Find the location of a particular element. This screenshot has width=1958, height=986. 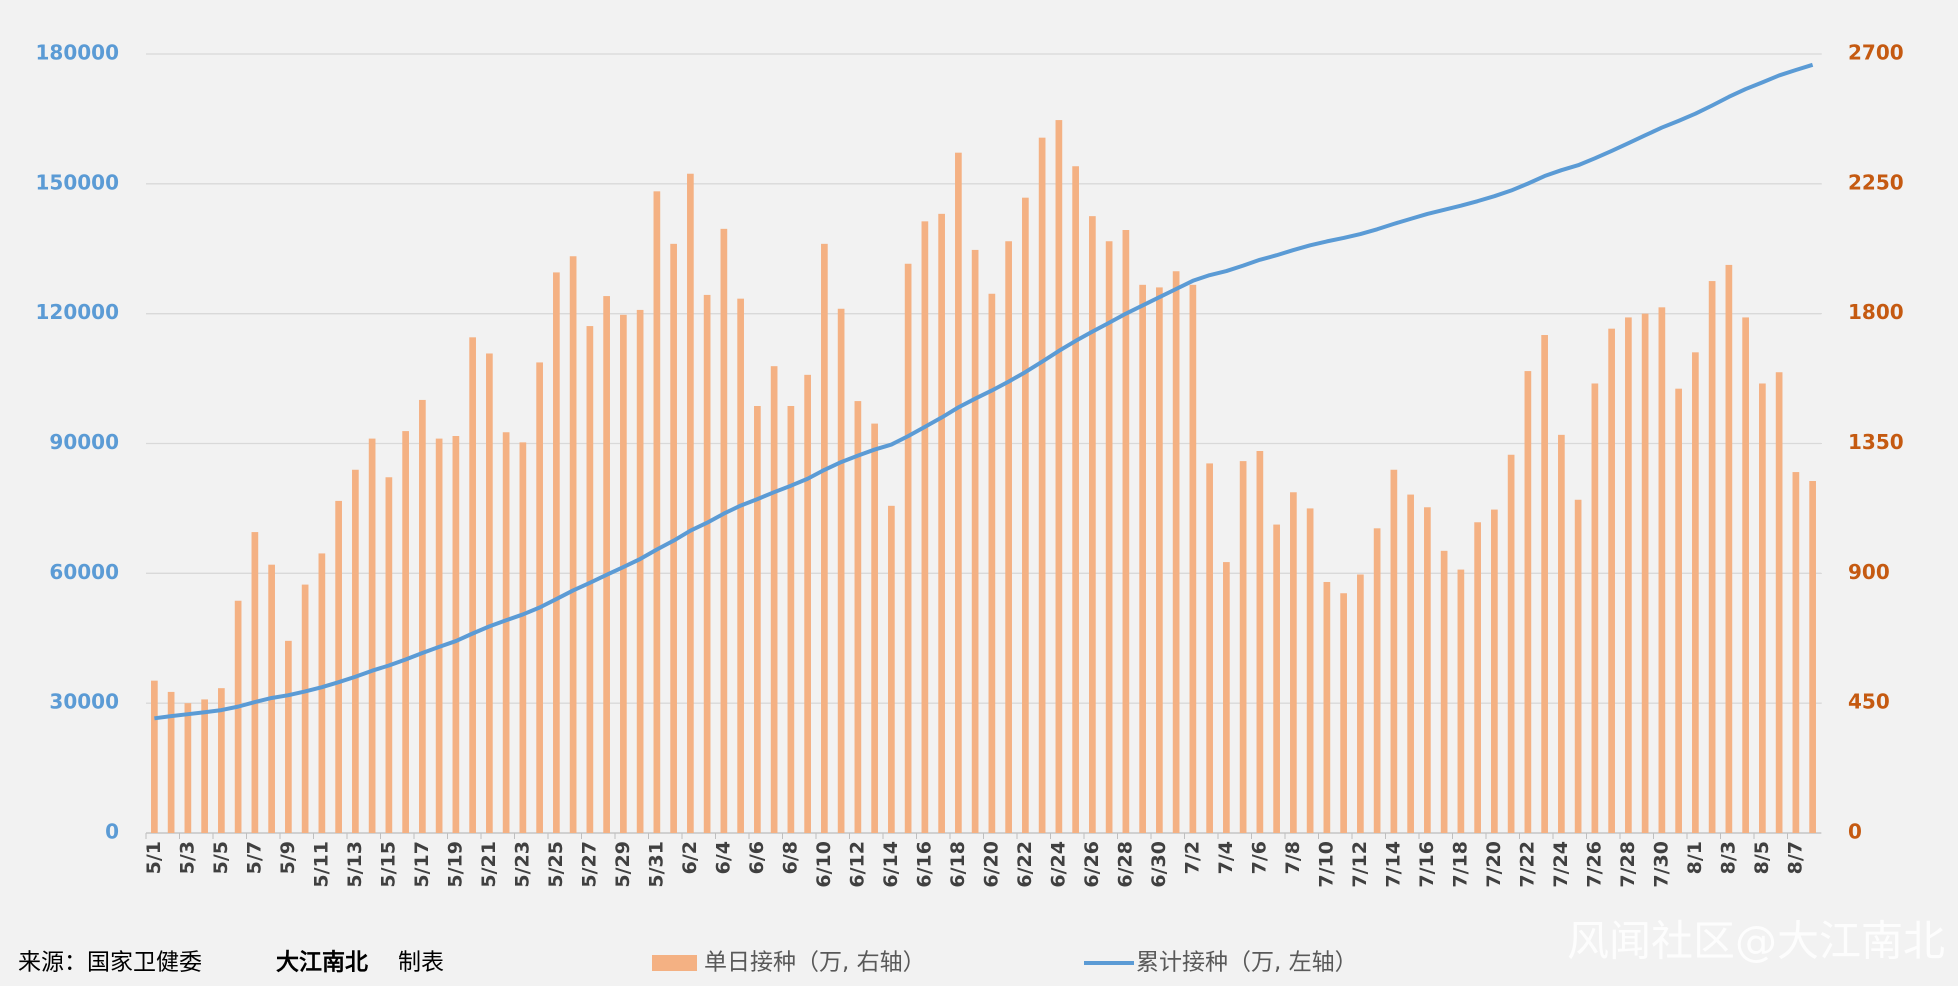

y-tick-label: 150000 is located at coordinates (78, 182).